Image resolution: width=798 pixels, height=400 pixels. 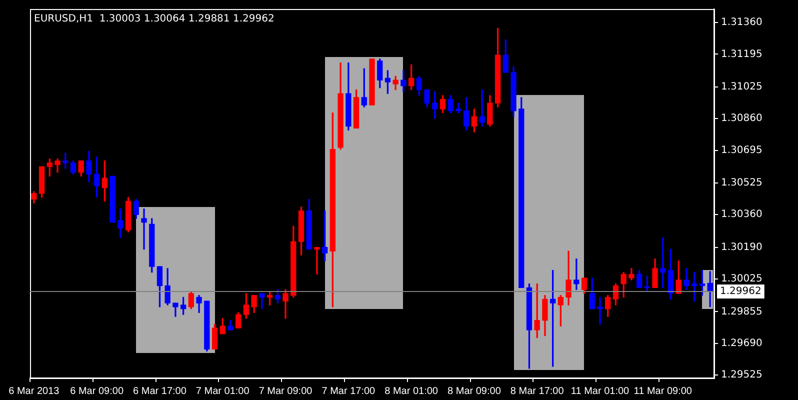 I want to click on x-tick-label: 11 Mar 01:00, so click(x=600, y=391).